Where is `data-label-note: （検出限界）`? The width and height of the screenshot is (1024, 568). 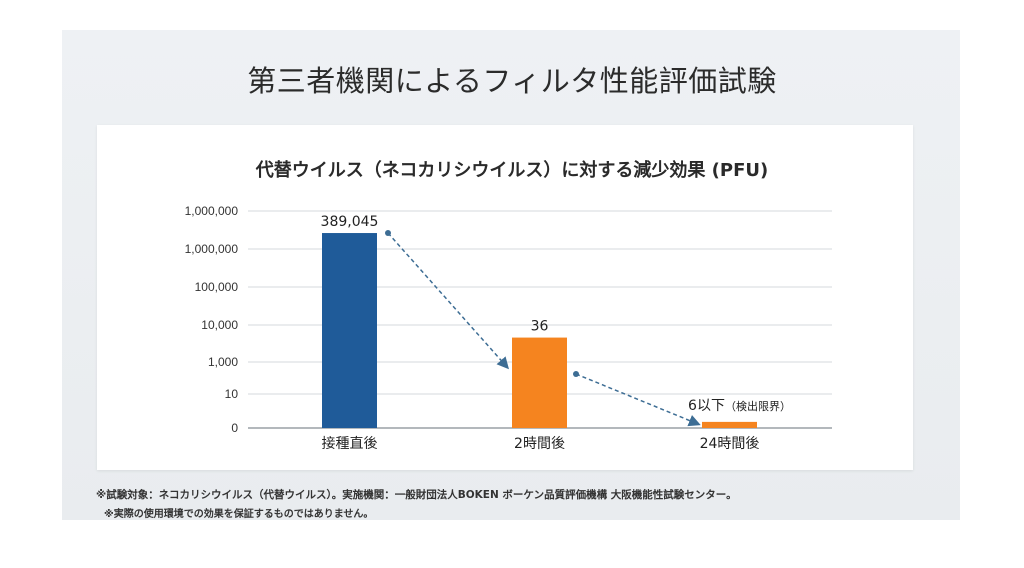 data-label-note: （検出限界） is located at coordinates (758, 406).